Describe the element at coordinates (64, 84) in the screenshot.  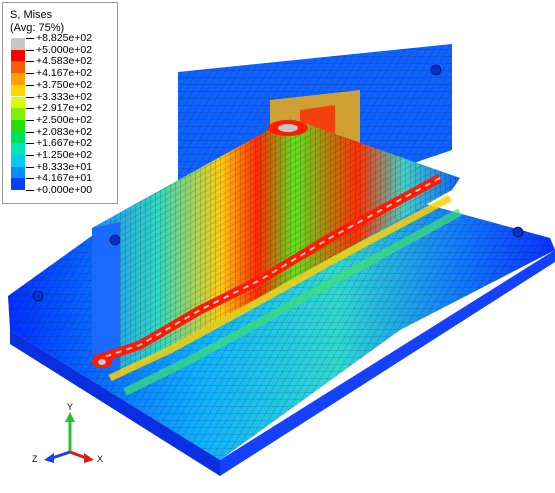
I see `legend-label: +3.750e+02` at that location.